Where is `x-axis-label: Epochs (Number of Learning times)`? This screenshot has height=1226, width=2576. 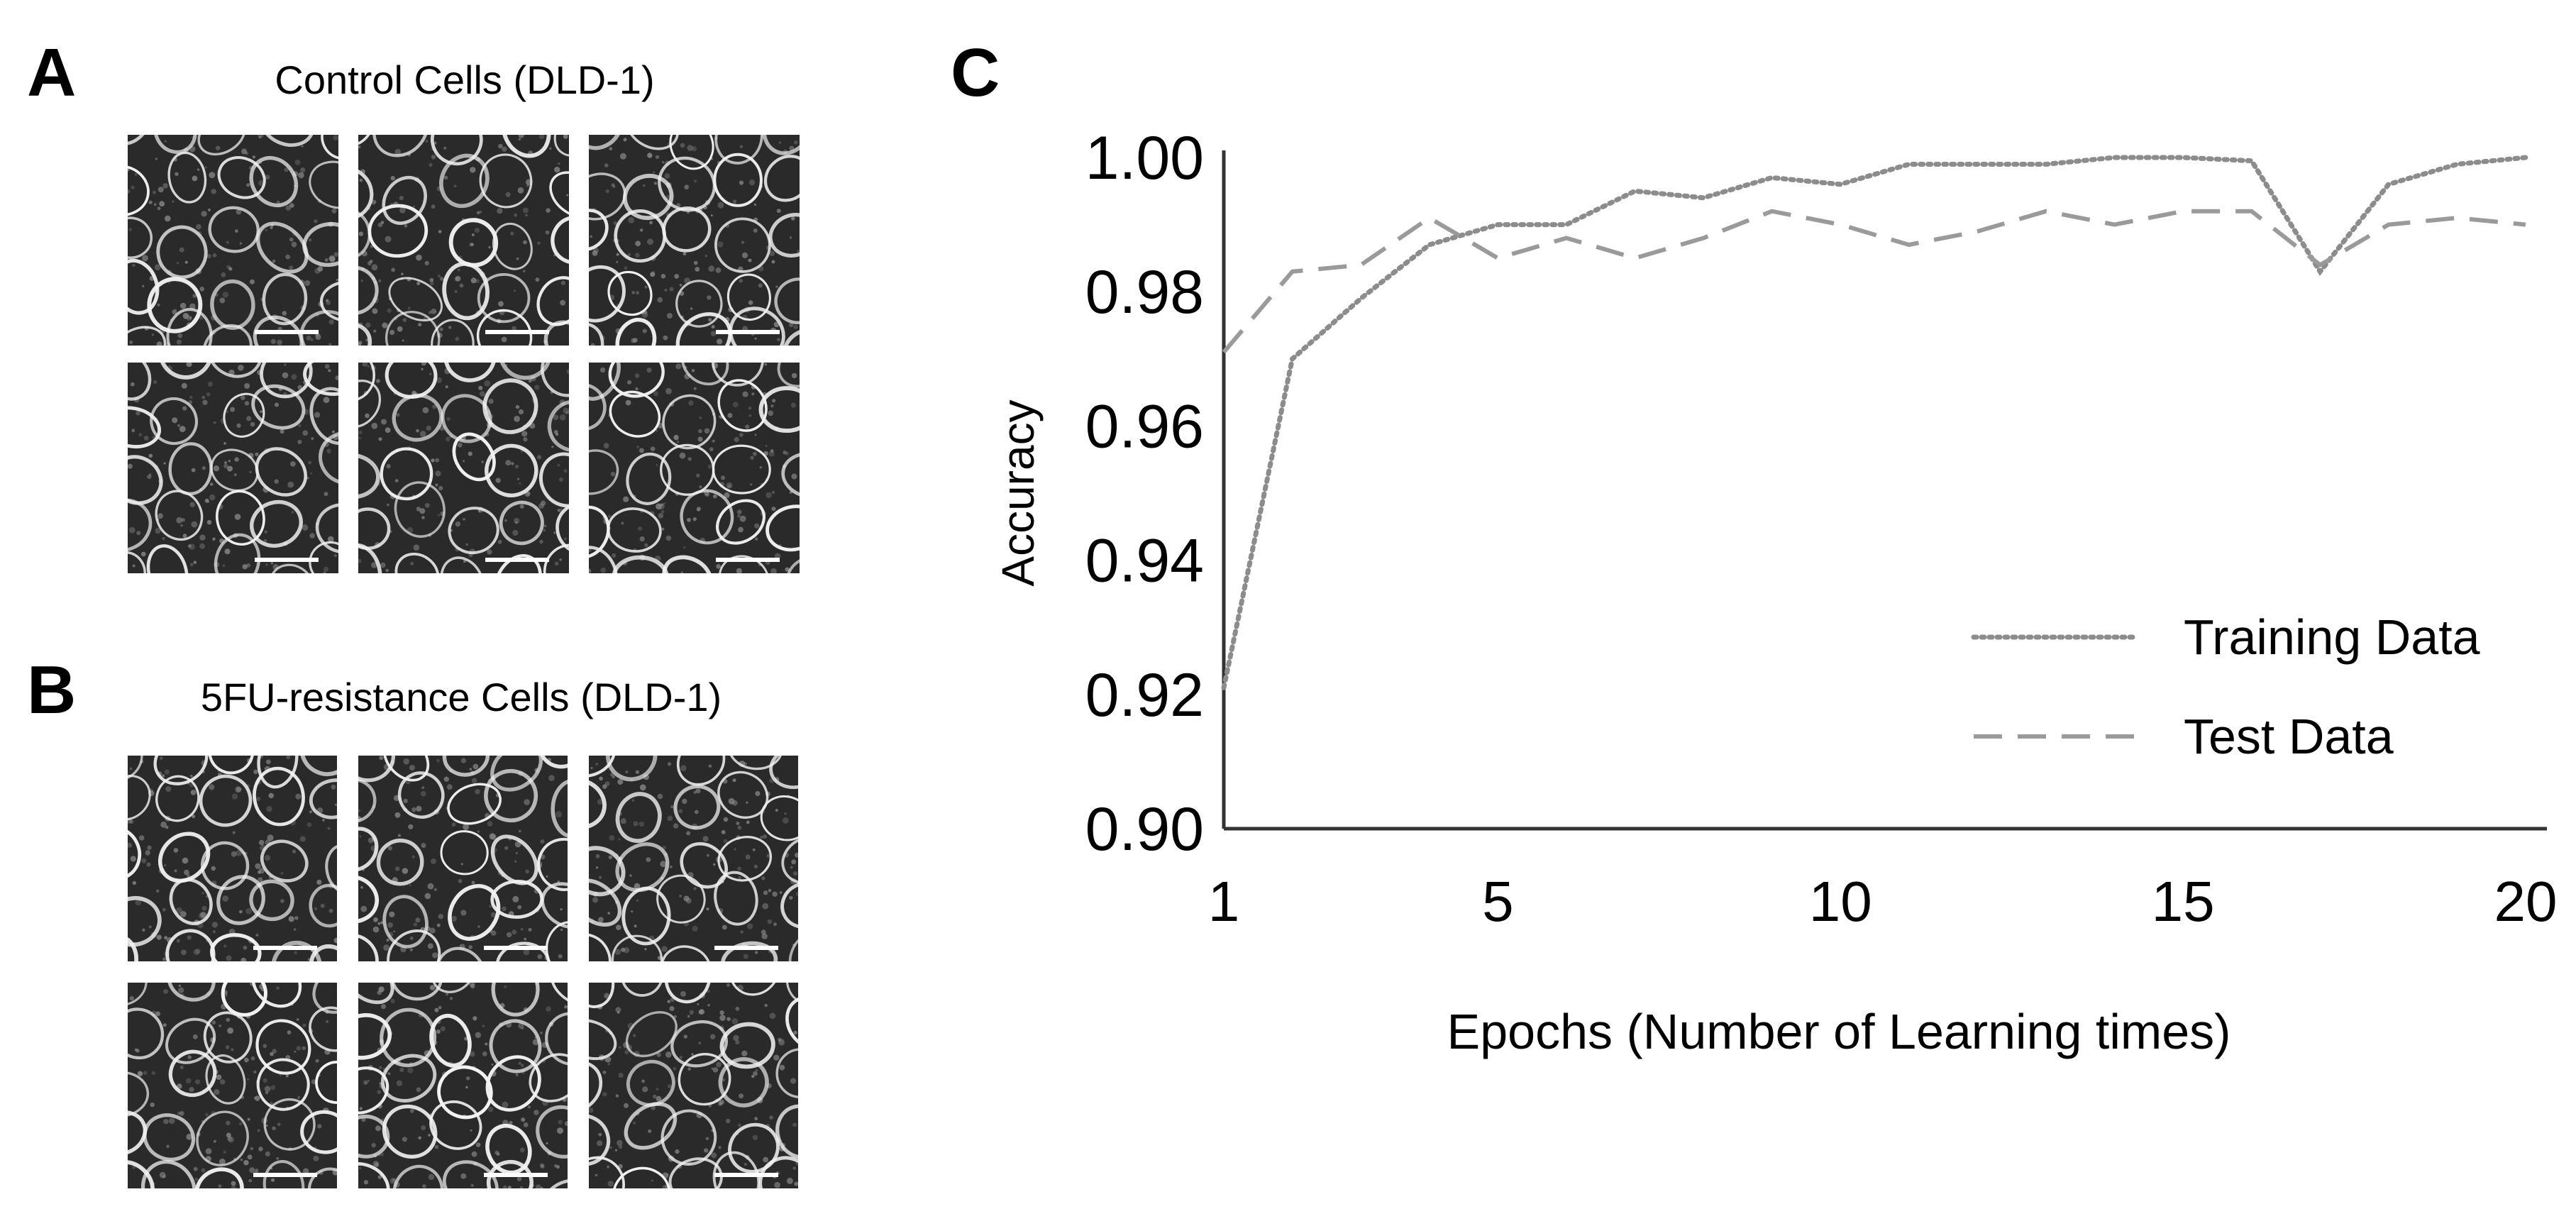
x-axis-label: Epochs (Number of Learning times) is located at coordinates (1839, 1031).